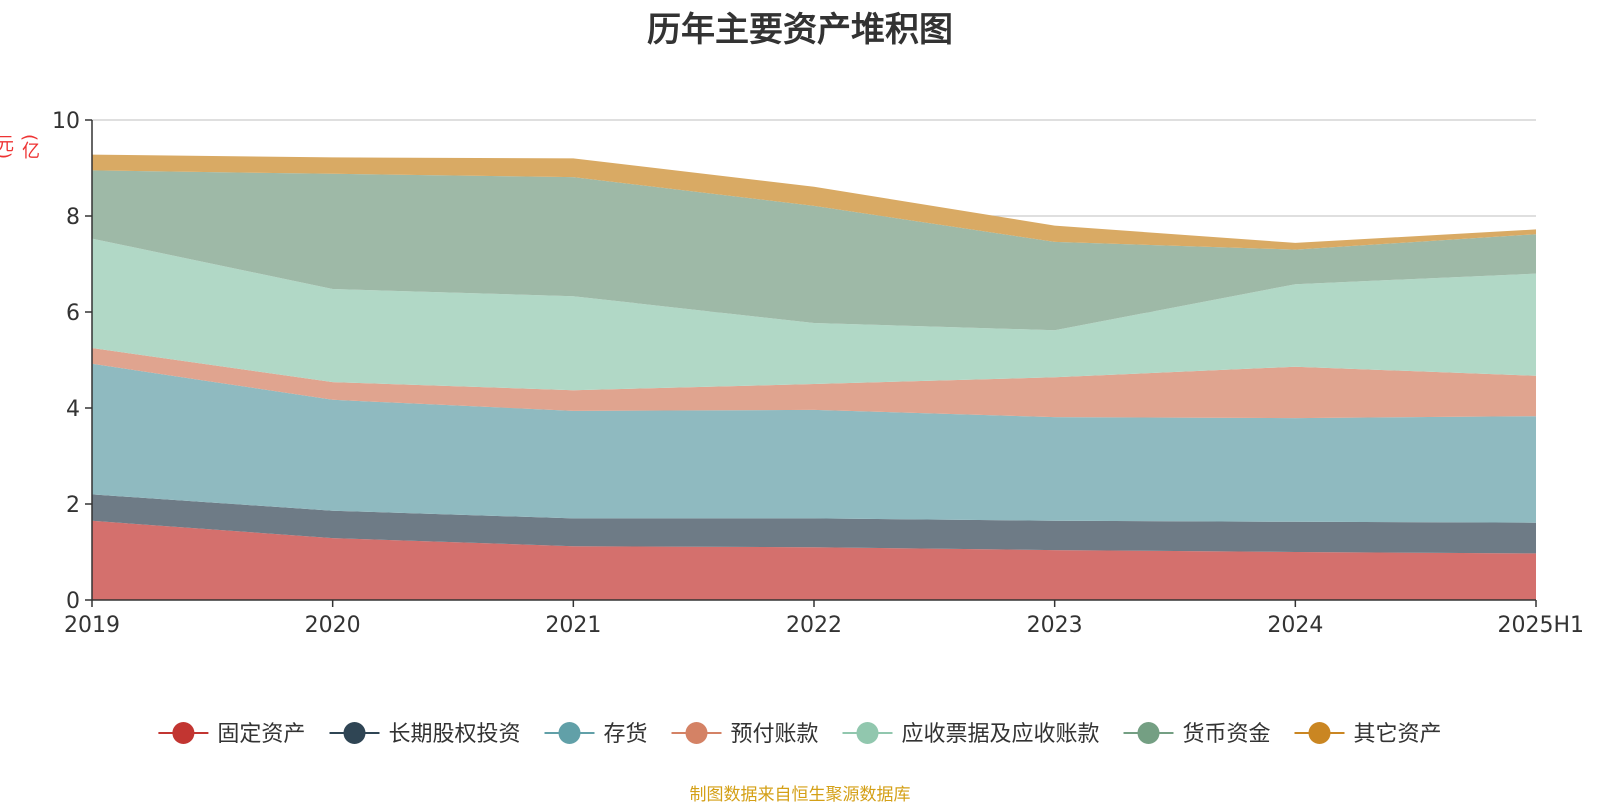 This screenshot has height=805, width=1600. I want to click on legend-label: 固定资产, so click(261, 734).